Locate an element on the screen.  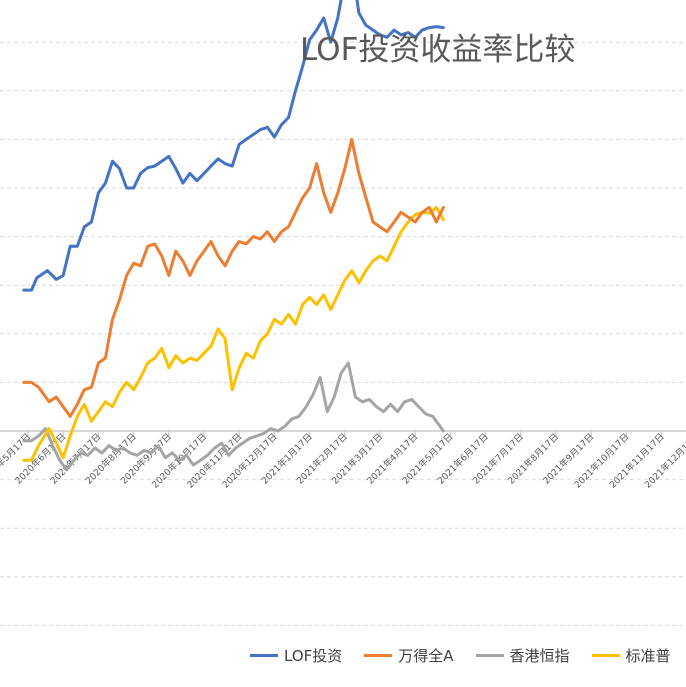
legend-item-hang-seng: 香港恒指 is located at coordinates (522, 655).